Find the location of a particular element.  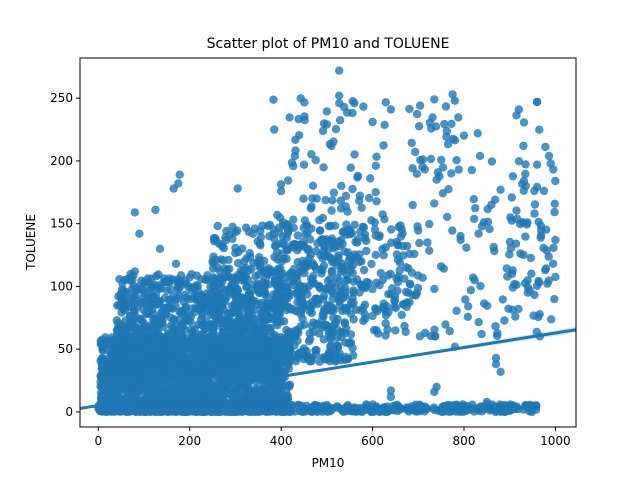

y-tick-label: 0 is located at coordinates (69, 412).